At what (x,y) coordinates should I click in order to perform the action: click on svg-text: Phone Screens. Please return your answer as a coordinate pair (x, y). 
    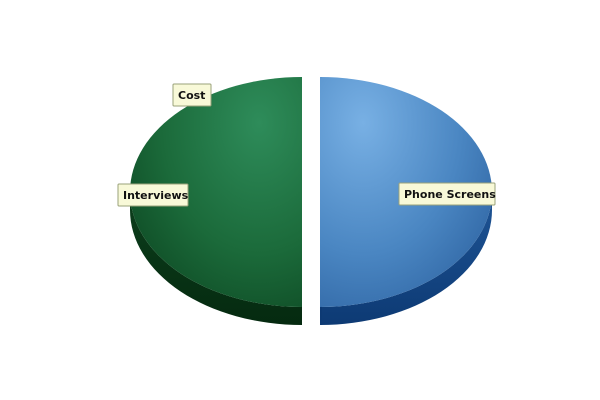
    Looking at the image, I should click on (450, 194).